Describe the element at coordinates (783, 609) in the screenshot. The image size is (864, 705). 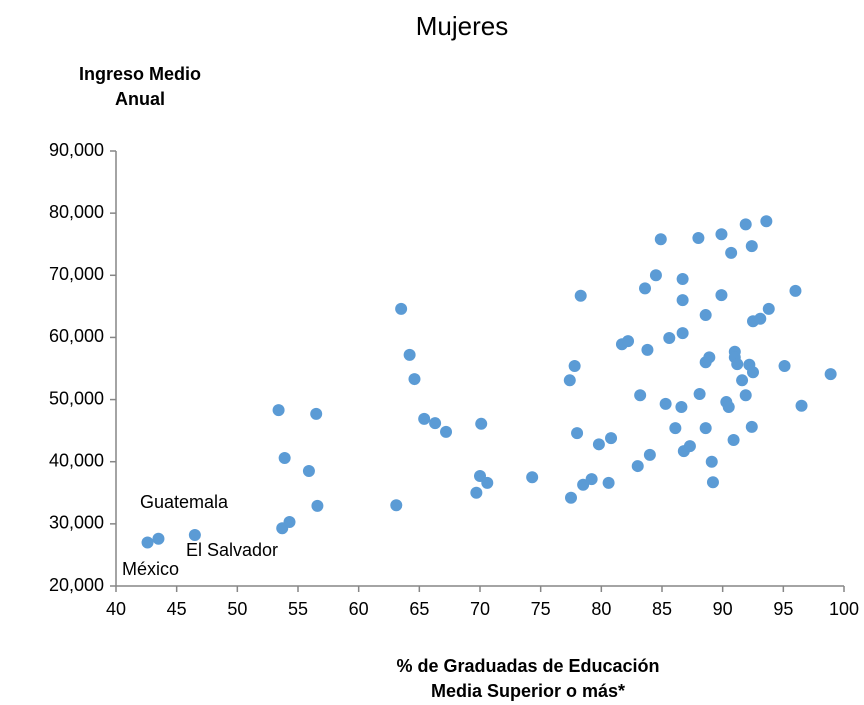
I see `x-tick-label: 95` at that location.